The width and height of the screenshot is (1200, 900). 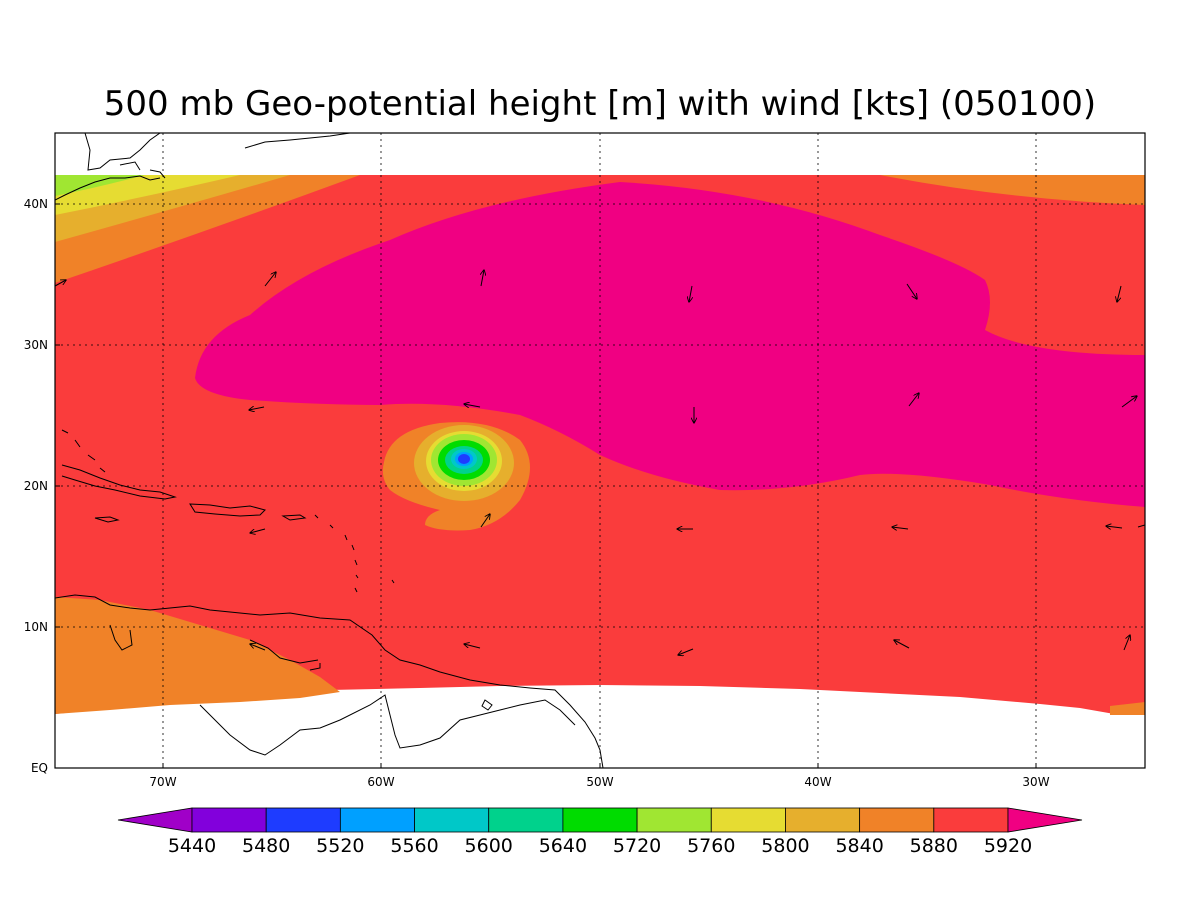 I want to click on lon-label-50w: 50W, so click(x=599, y=782).